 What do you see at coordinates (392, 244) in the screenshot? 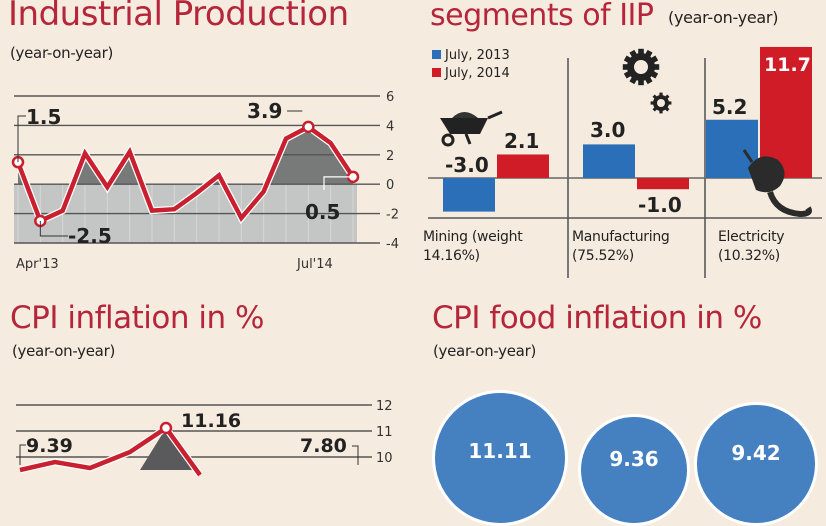
I see `iip-y-tick: -4` at bounding box center [392, 244].